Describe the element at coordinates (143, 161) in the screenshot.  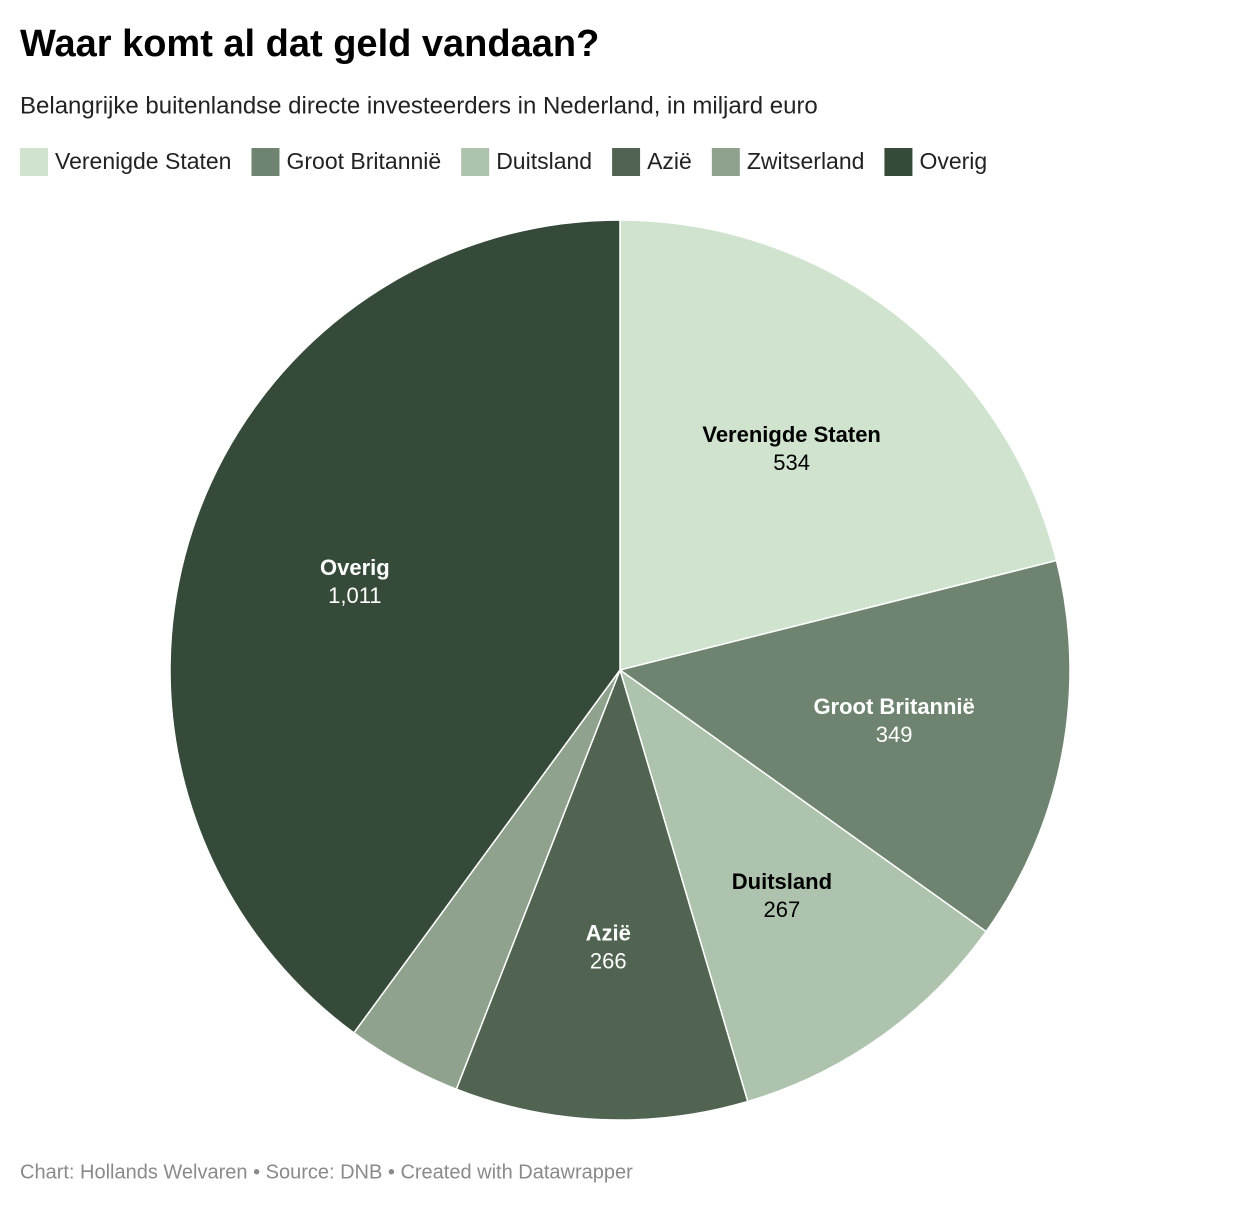
I see `legend-label: Verenigde Staten` at that location.